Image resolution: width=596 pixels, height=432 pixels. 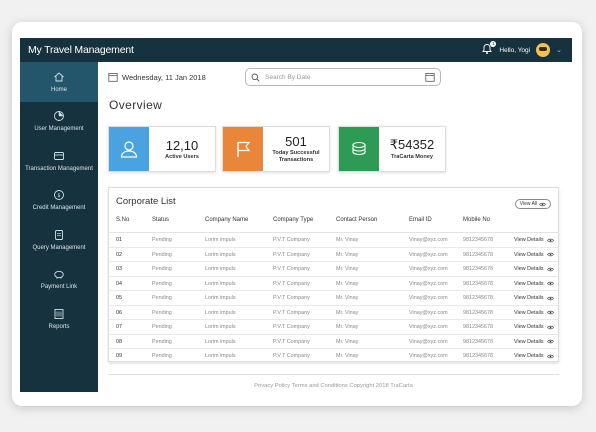 What do you see at coordinates (119, 327) in the screenshot?
I see `cell-sno: 07` at bounding box center [119, 327].